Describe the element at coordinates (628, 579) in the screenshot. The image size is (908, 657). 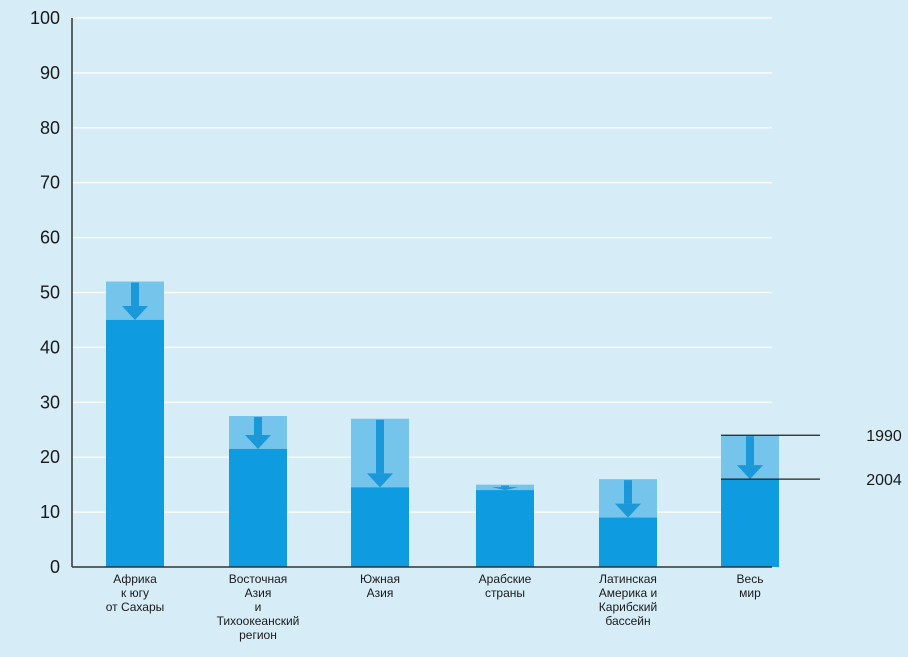
I see `x-tick-label-line: Латинская` at that location.